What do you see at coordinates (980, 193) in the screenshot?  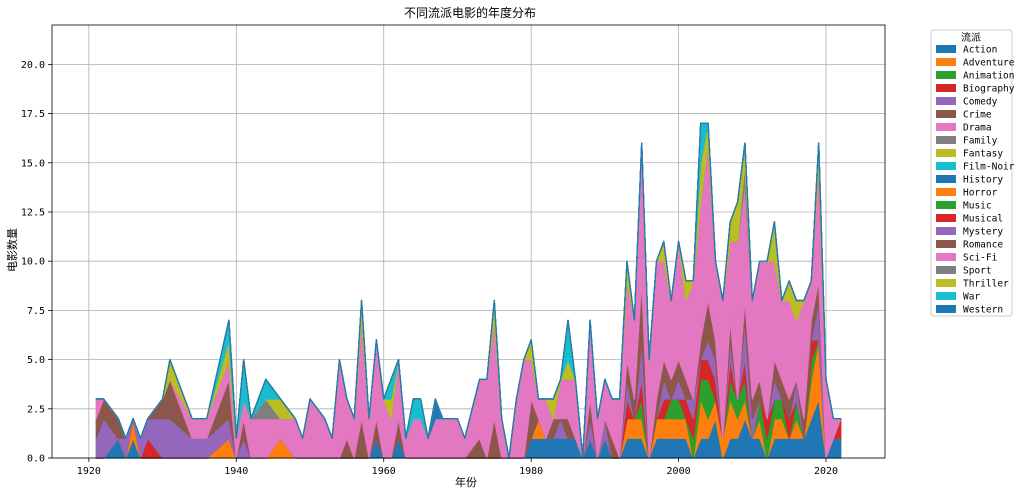 I see `legend-label: Horror` at bounding box center [980, 193].